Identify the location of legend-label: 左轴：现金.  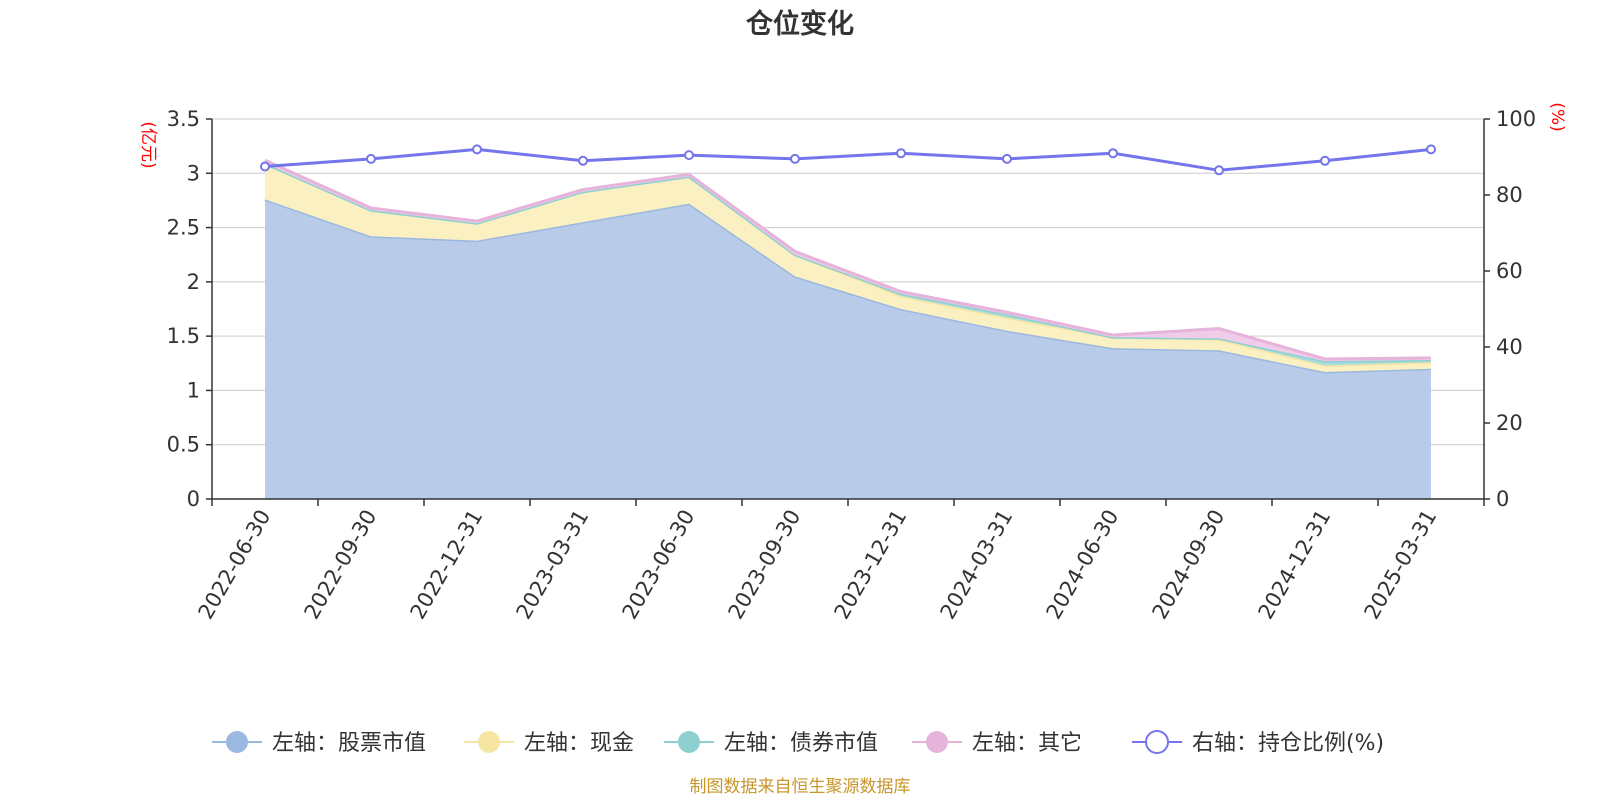
(579, 743).